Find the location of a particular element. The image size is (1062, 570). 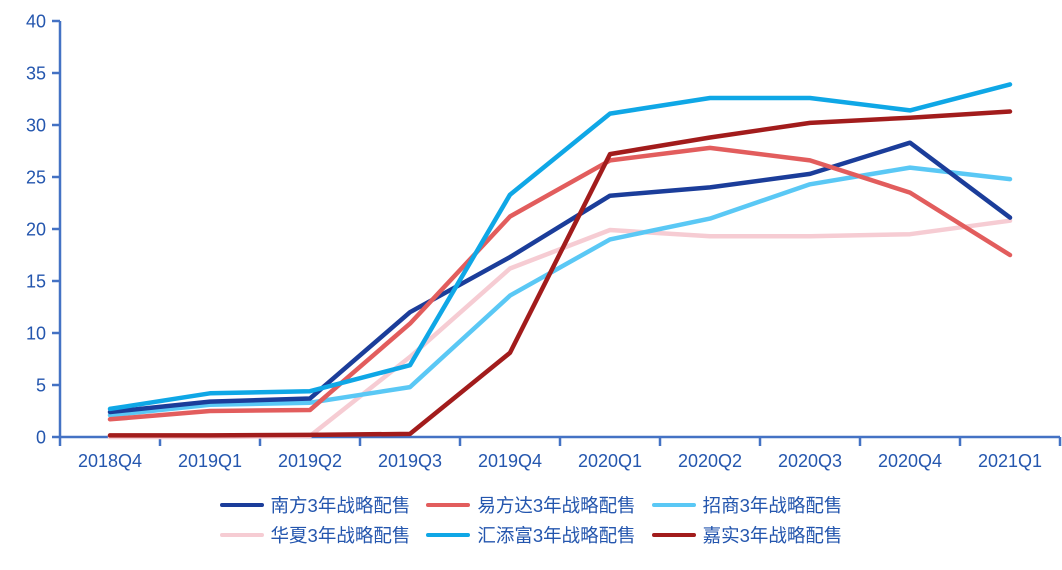

y-tick-label: 30 is located at coordinates (36, 126).